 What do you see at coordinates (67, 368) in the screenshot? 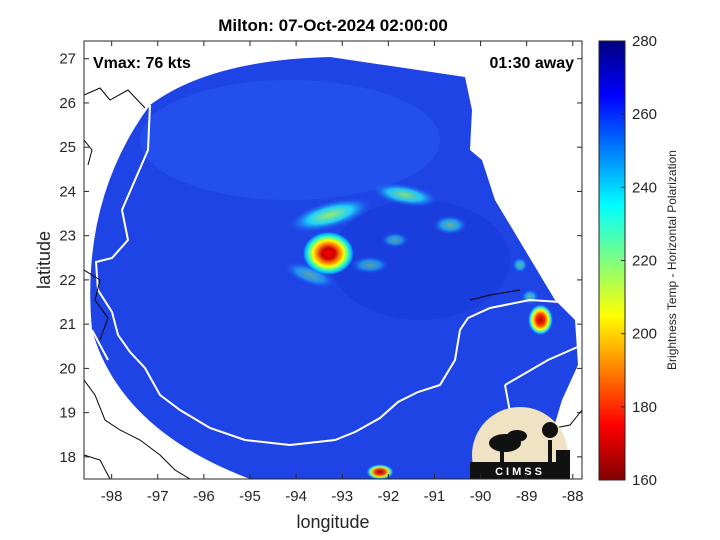
I see `y-tick-label: 20` at bounding box center [67, 368].